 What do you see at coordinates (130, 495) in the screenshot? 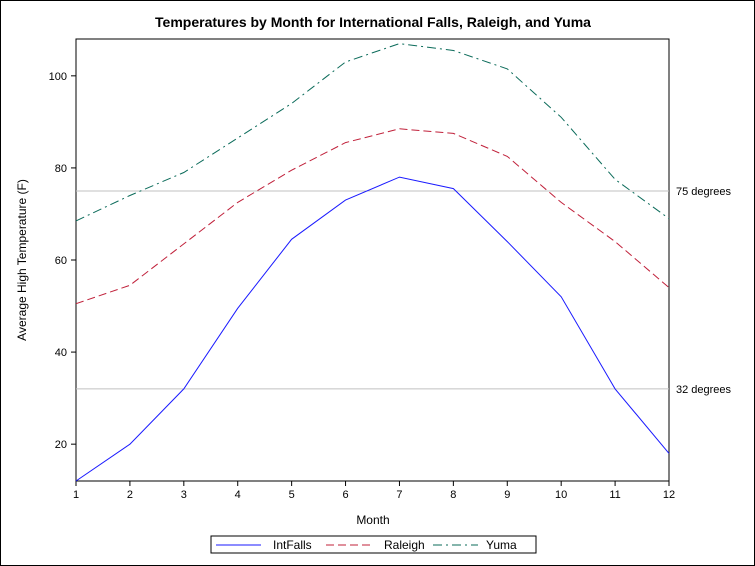
I see `x-tick-label: 2` at bounding box center [130, 495].